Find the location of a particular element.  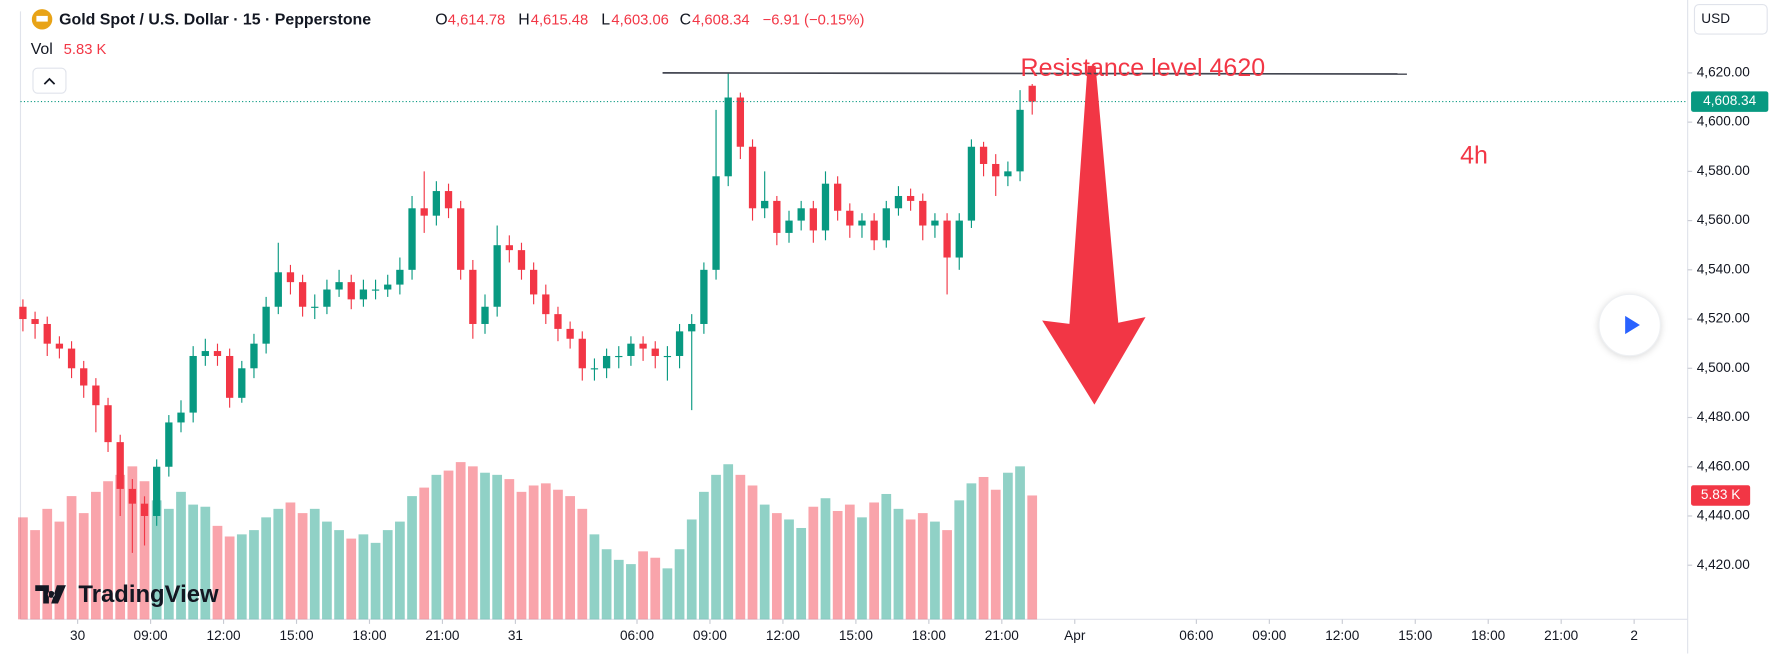

x-tick-label: Apr is located at coordinates (1075, 635).